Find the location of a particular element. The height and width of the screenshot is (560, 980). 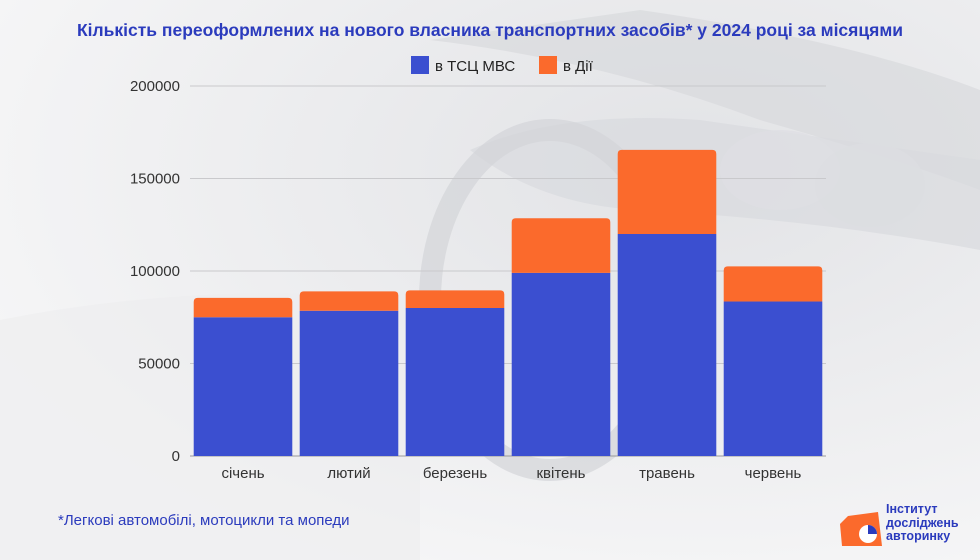

y-tick-label: 150000 is located at coordinates (155, 179).